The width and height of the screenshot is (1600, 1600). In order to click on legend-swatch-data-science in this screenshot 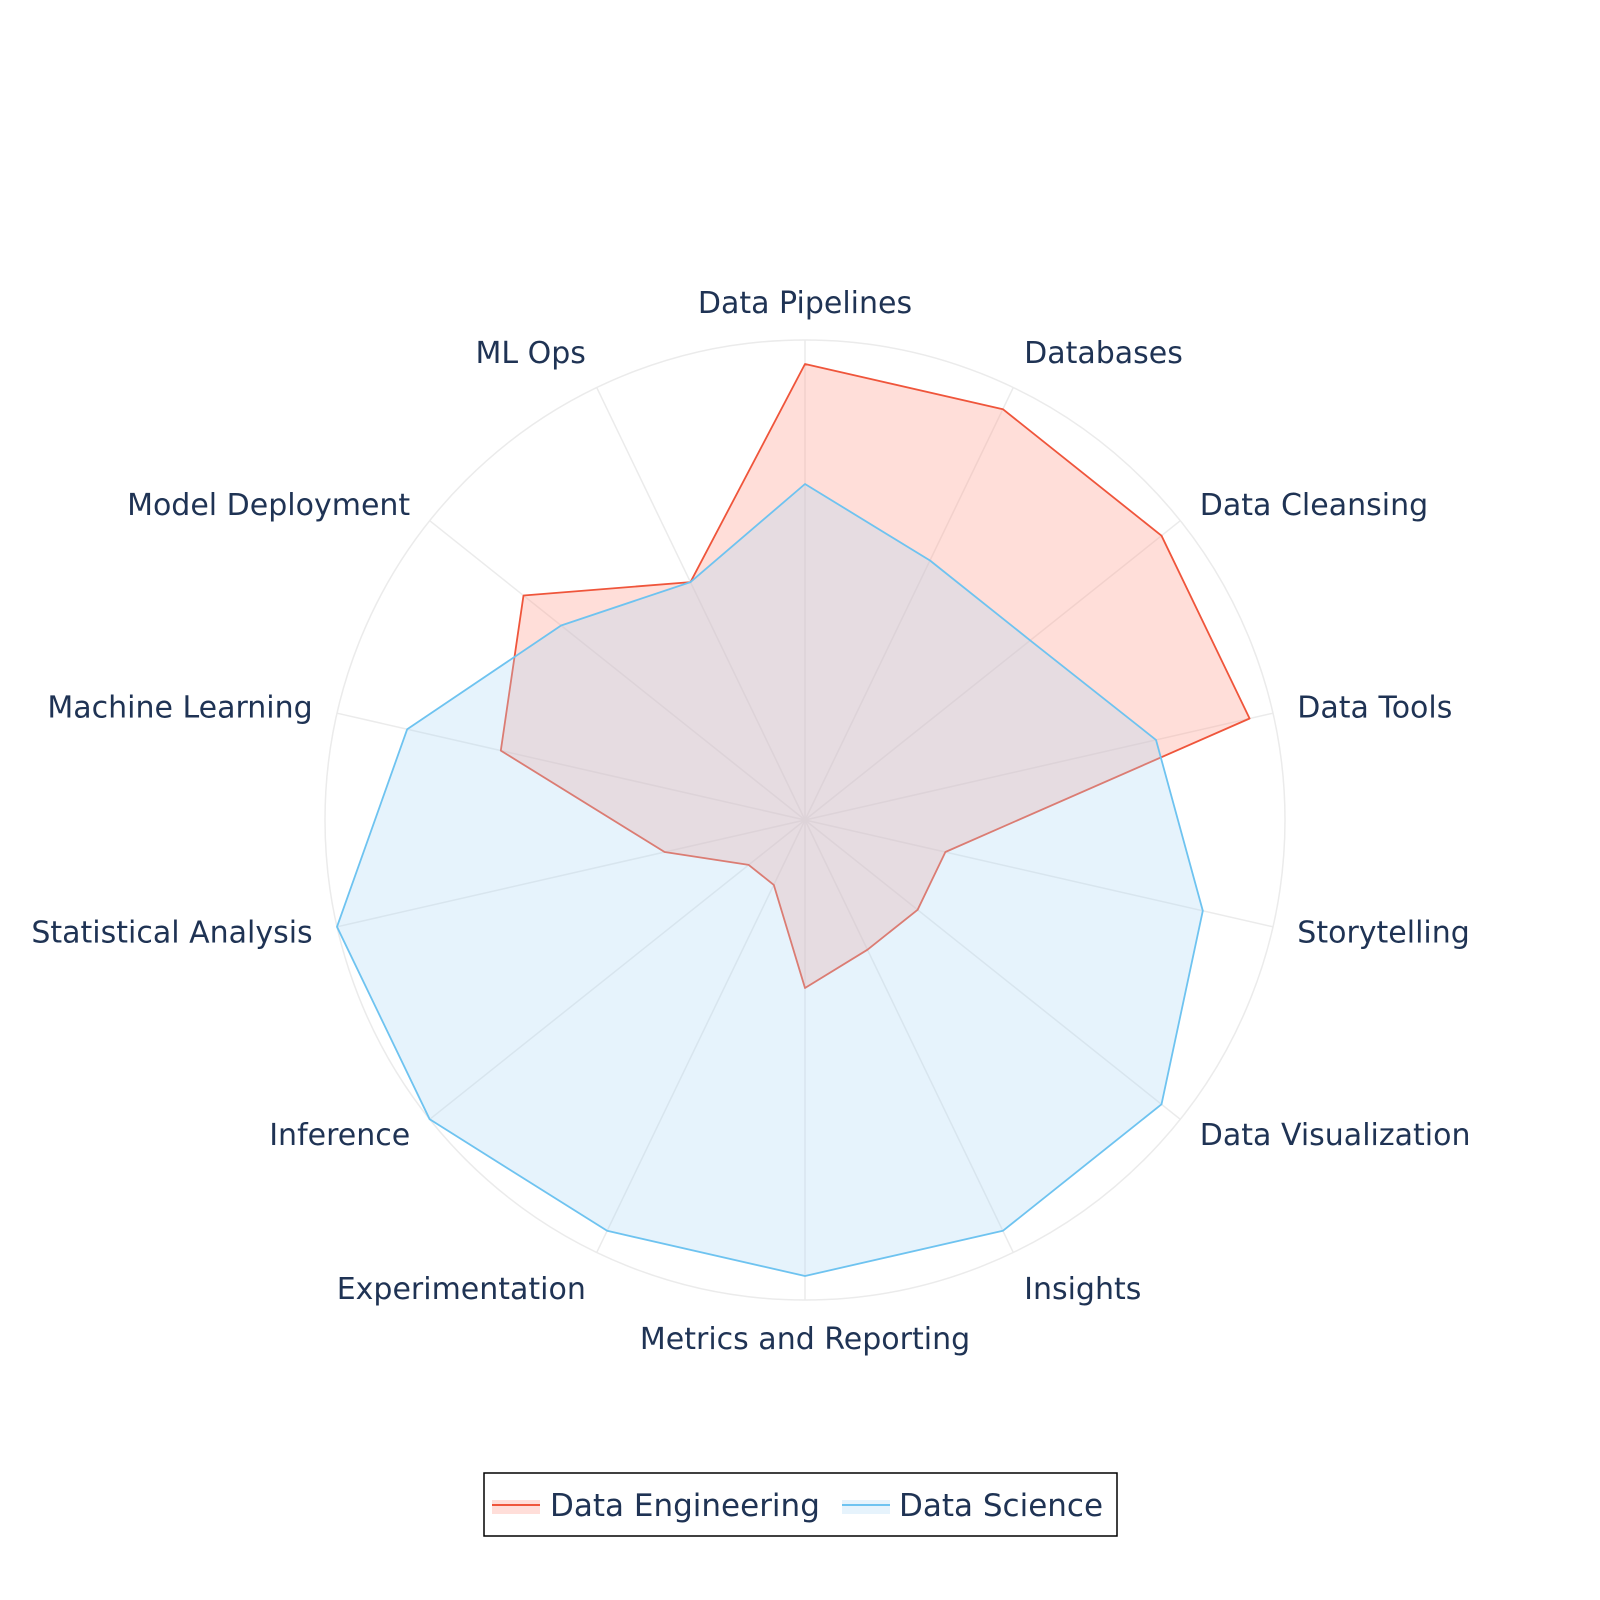, I will do `click(866, 1507)`.